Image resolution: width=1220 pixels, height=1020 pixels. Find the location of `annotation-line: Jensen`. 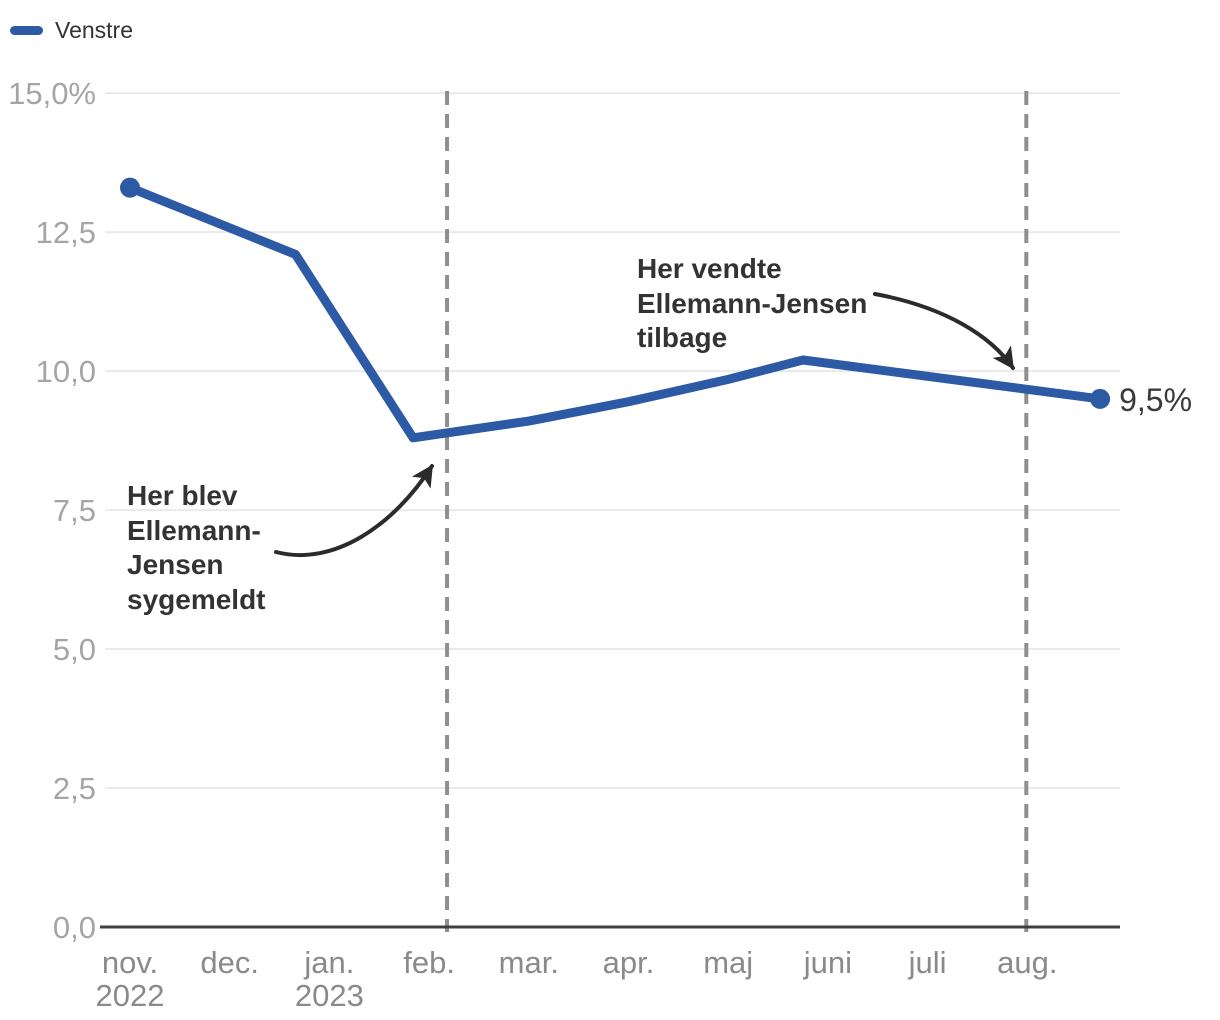

annotation-line: Jensen is located at coordinates (175, 564).